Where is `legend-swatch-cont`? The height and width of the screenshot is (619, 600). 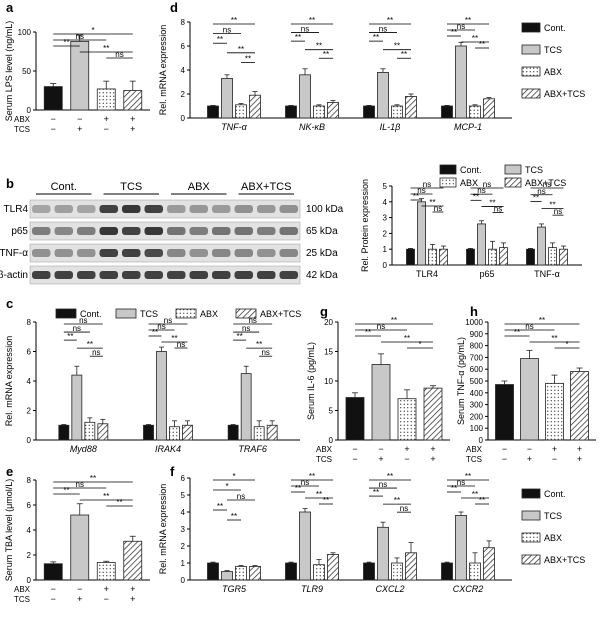 legend-swatch-cont is located at coordinates (531, 493).